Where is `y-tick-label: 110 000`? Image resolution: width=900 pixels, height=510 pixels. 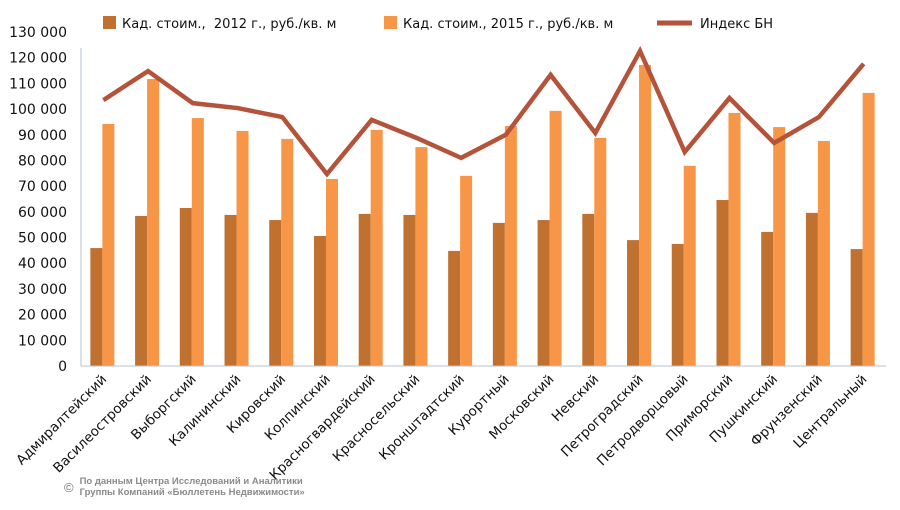 y-tick-label: 110 000 is located at coordinates (38, 84).